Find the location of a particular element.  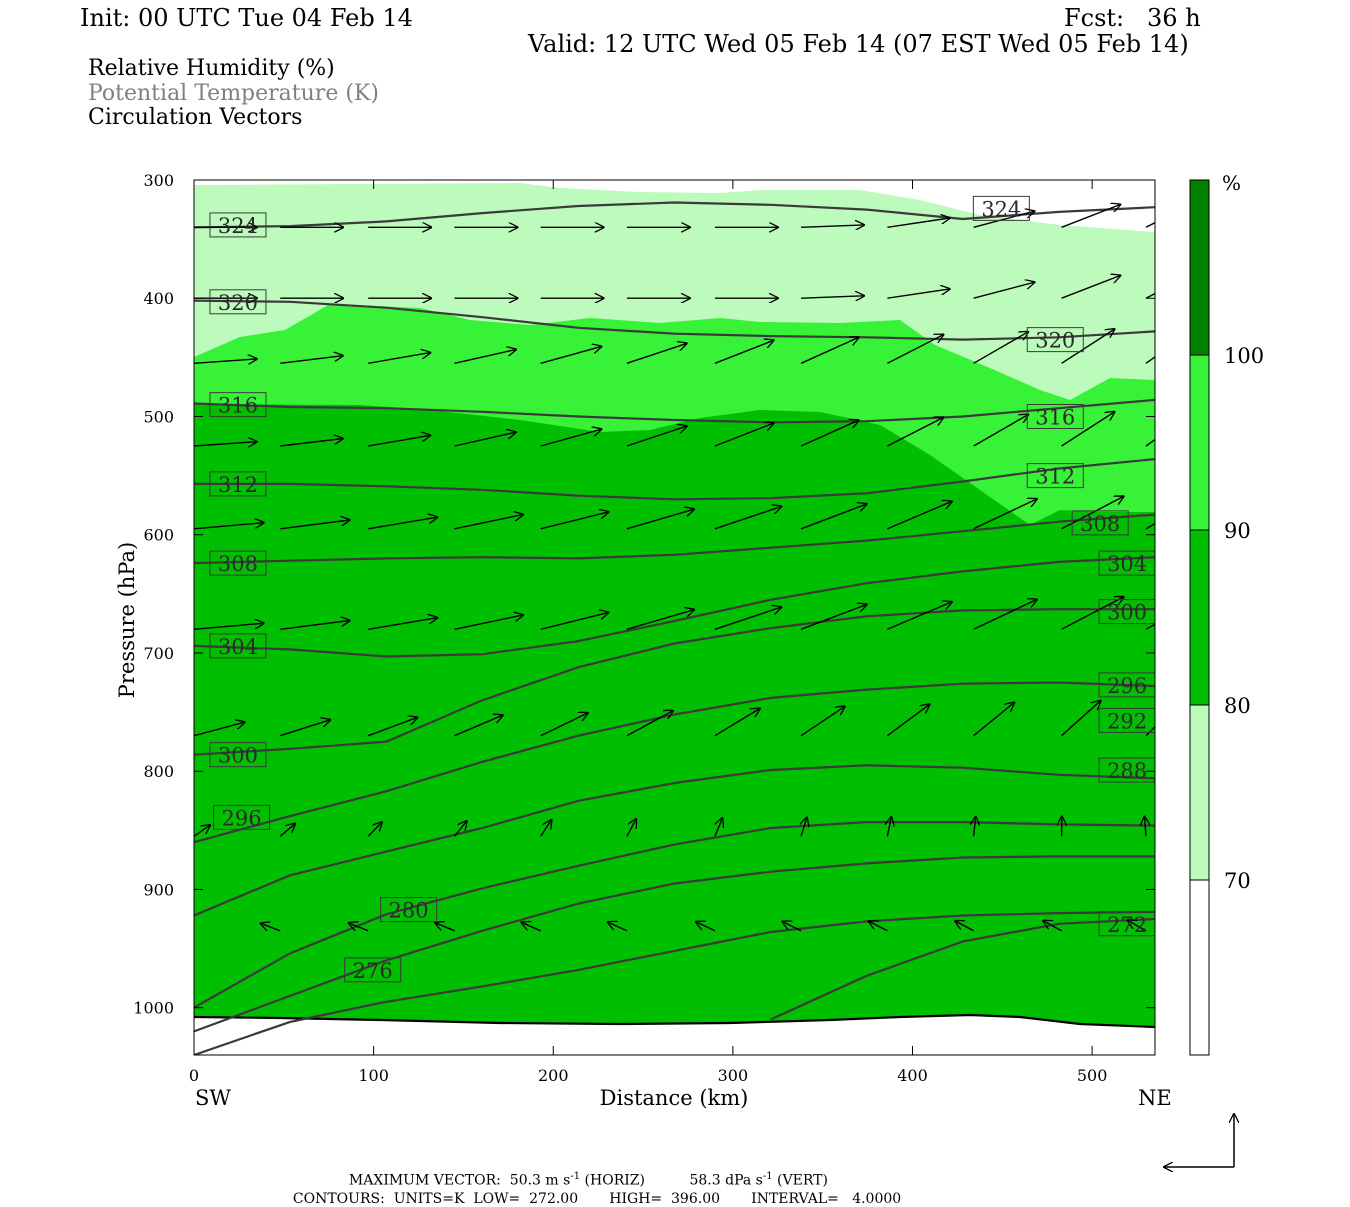

endpoint-ne: NE is located at coordinates (1155, 1098).